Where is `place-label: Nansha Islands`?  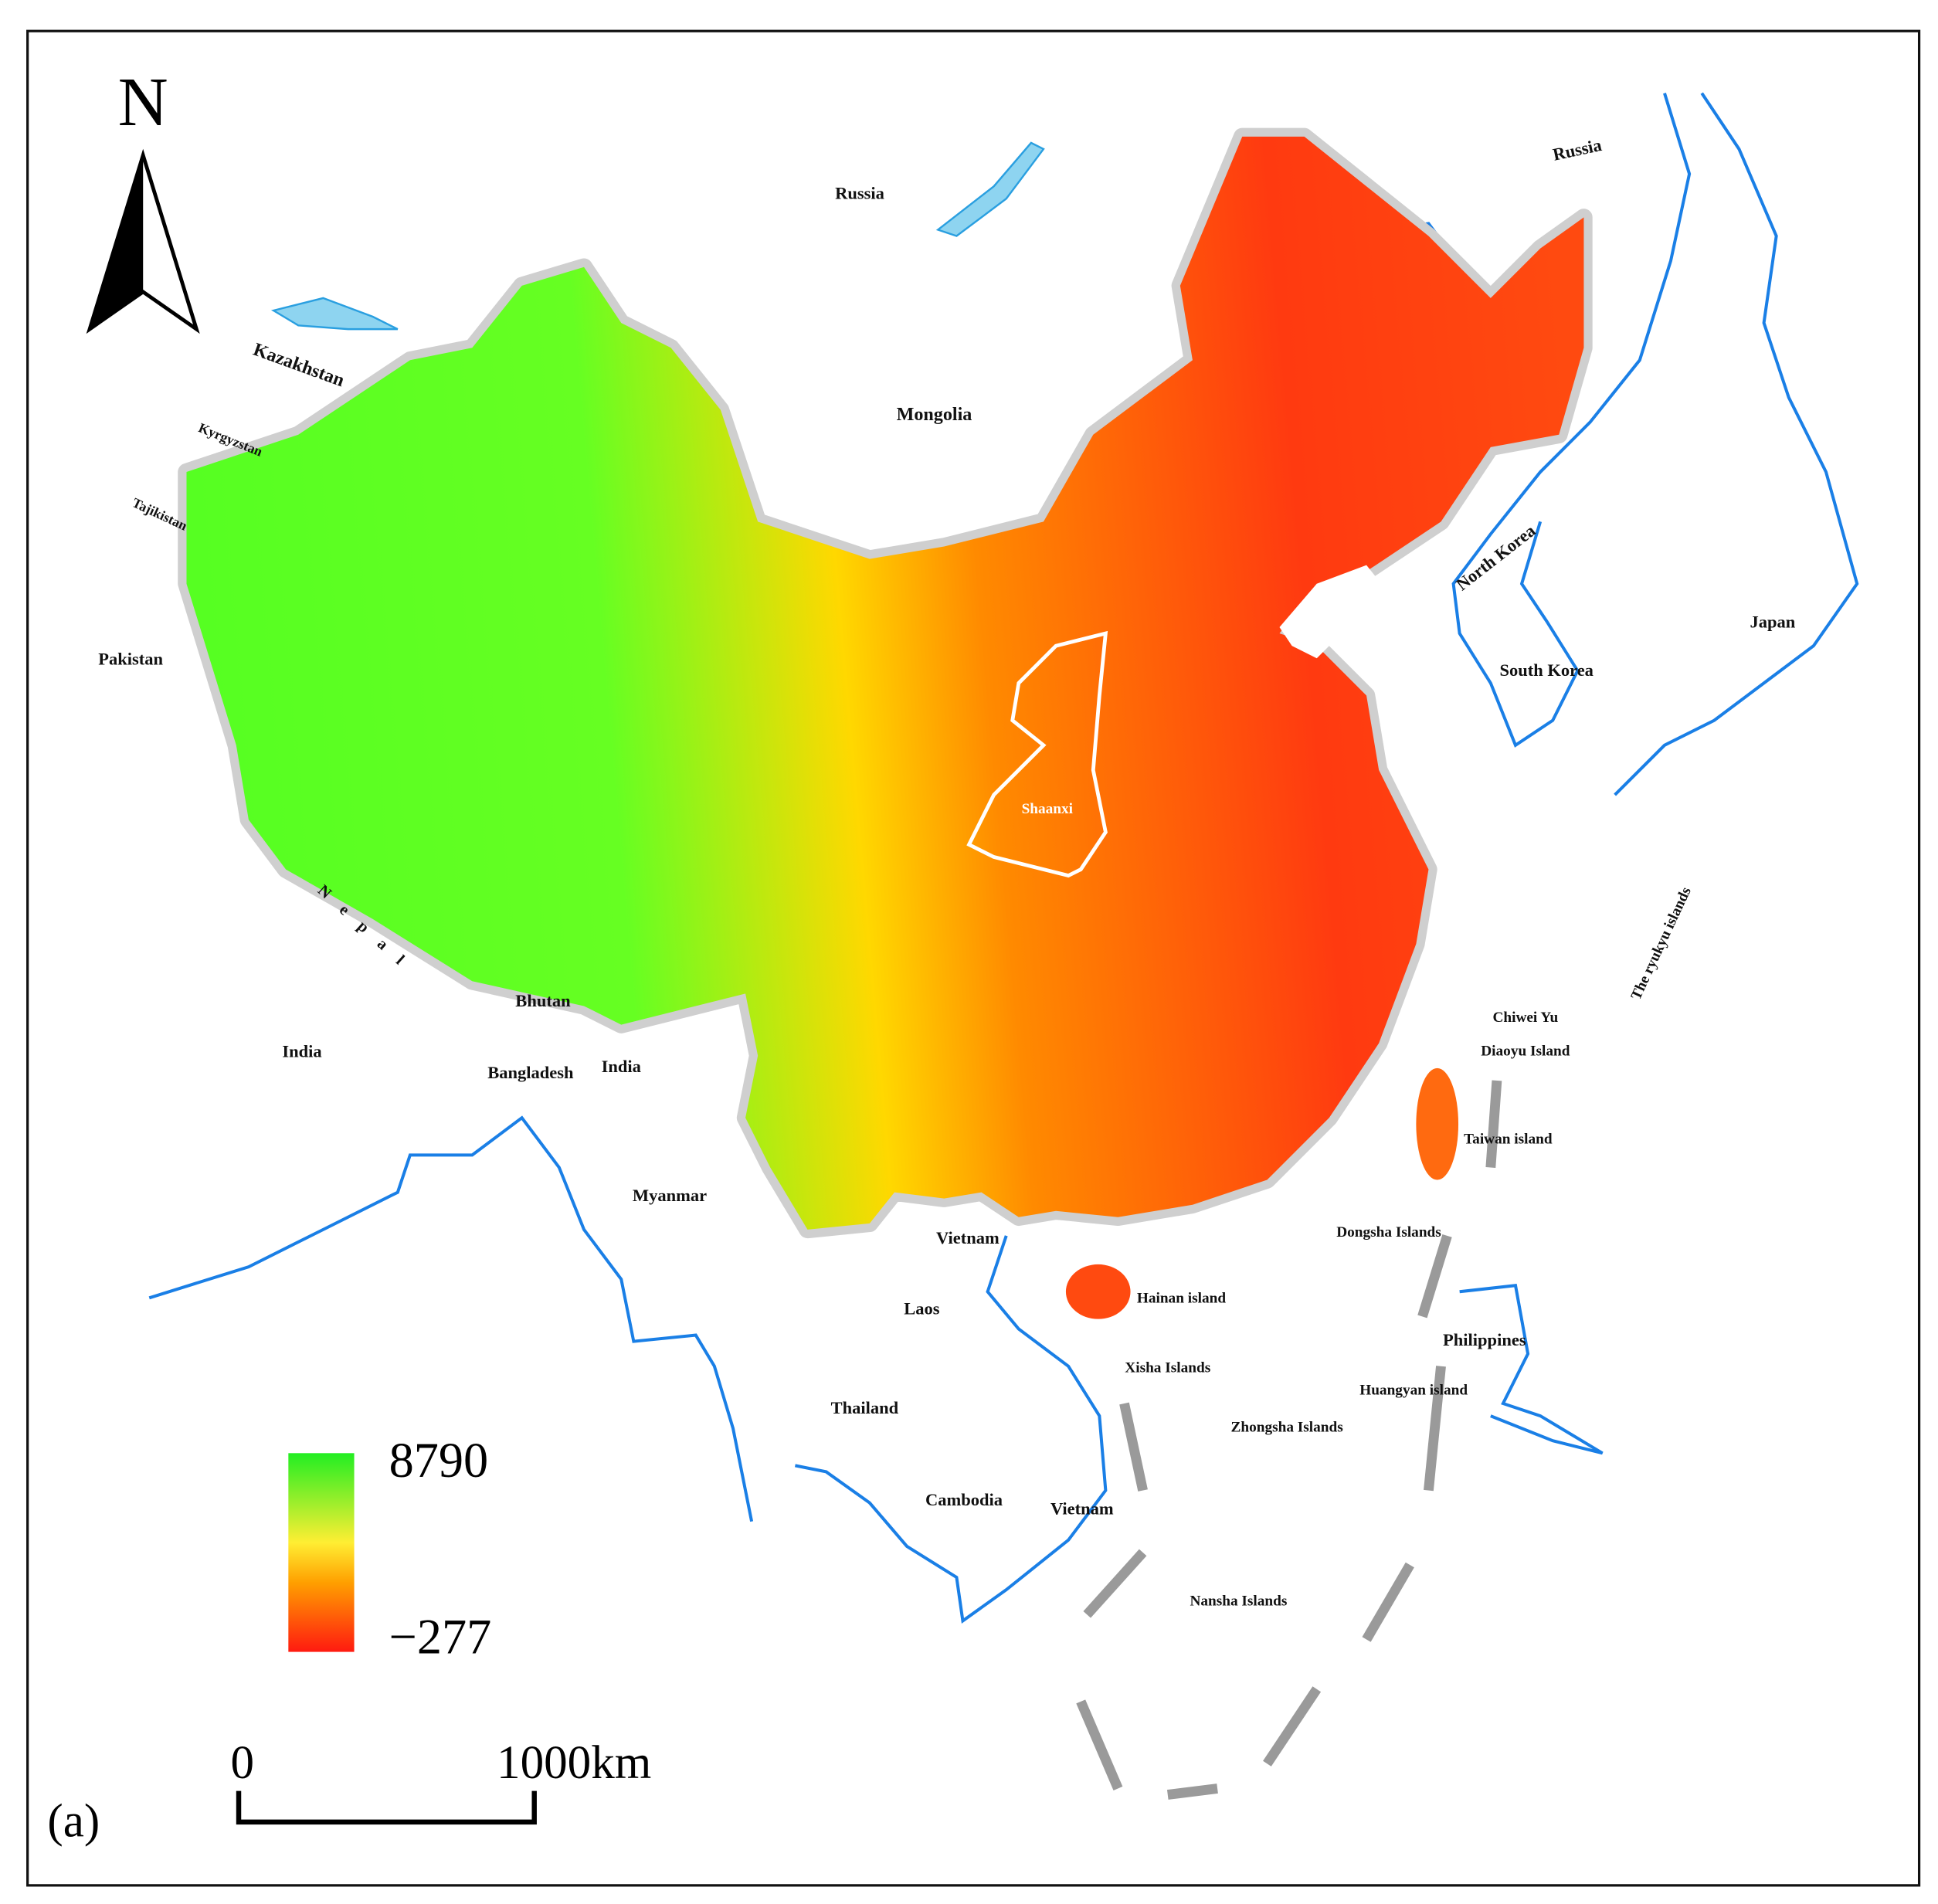
place-label: Nansha Islands is located at coordinates (1238, 1601).